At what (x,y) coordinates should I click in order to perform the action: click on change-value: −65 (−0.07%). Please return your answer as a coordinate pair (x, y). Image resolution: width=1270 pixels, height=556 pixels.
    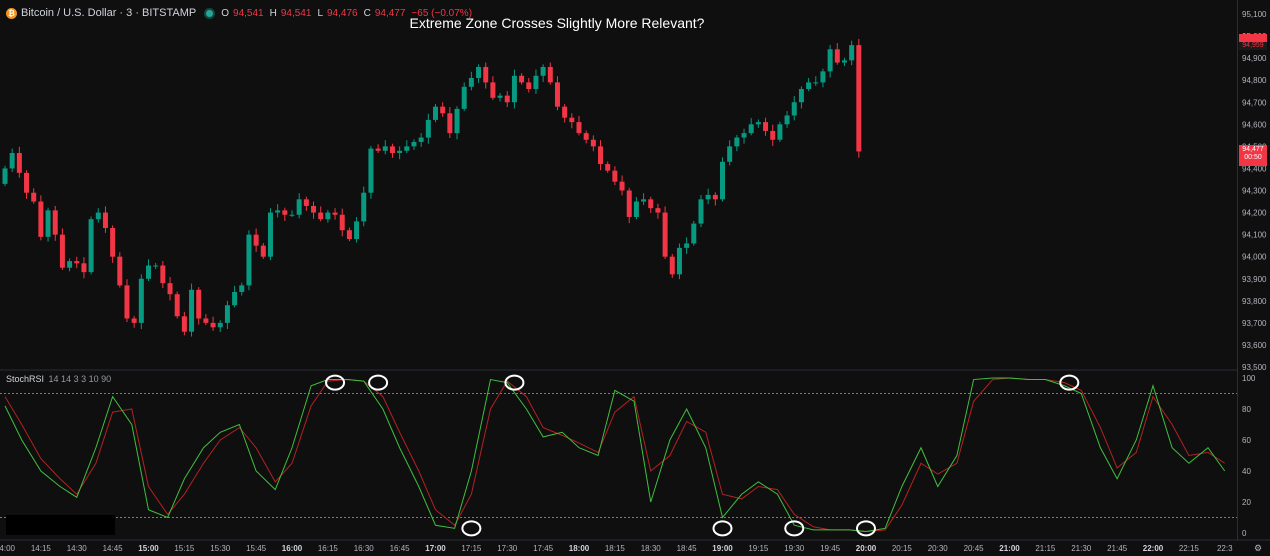
    Looking at the image, I should click on (442, 13).